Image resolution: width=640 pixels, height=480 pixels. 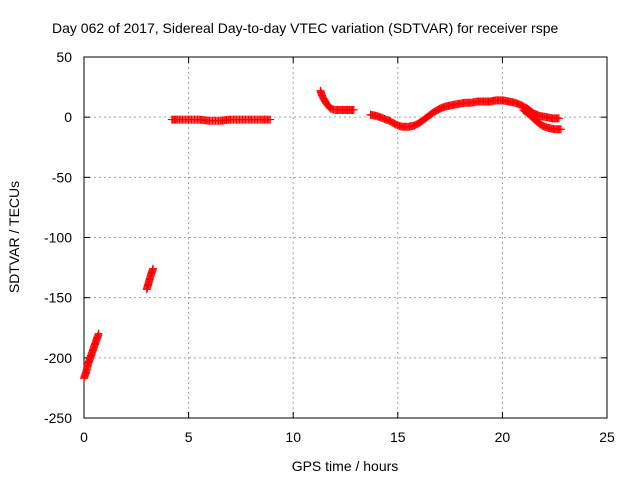 I want to click on x-tick-label: 20, so click(x=503, y=437).